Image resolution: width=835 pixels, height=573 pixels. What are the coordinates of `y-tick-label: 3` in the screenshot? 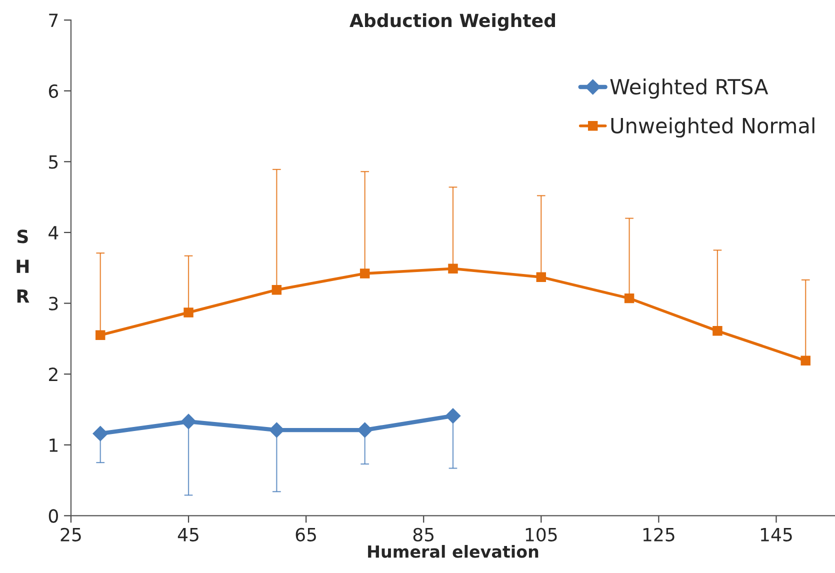 It's located at (53, 303).